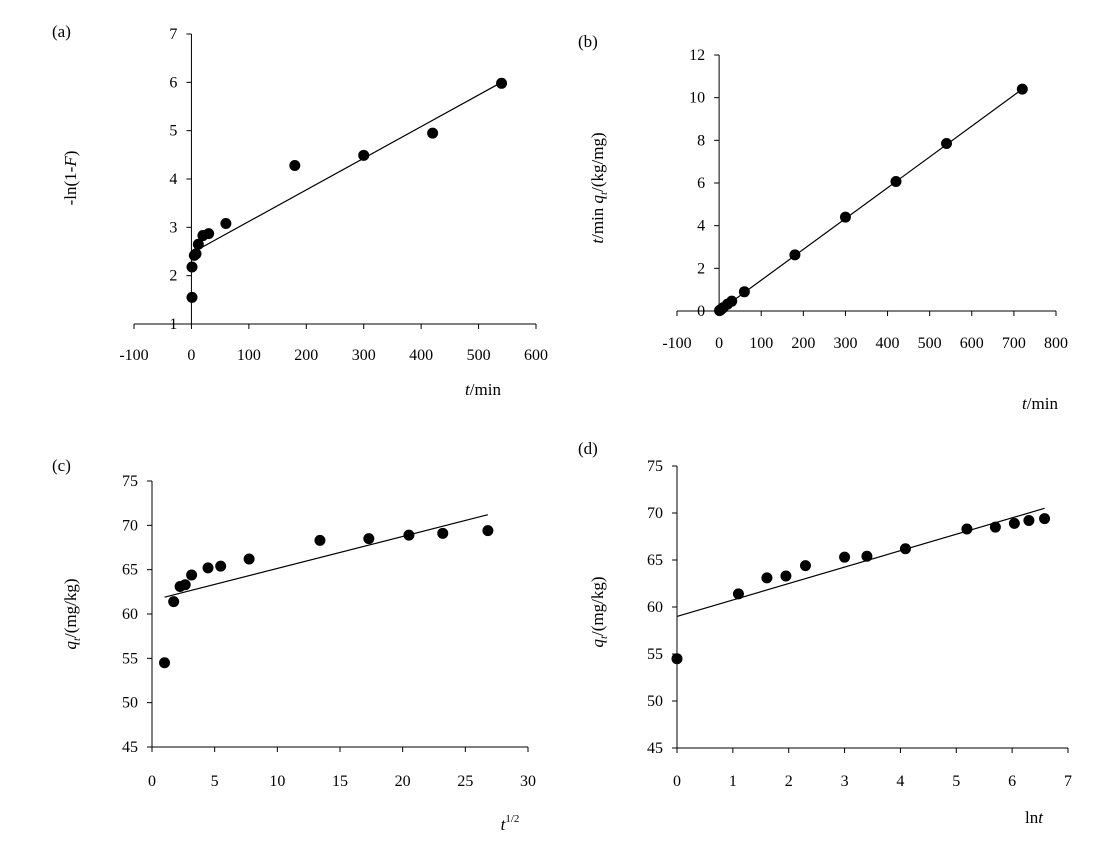 The width and height of the screenshot is (1100, 852). I want to click on panel-b-y-tick-label: 0, so click(701, 311).